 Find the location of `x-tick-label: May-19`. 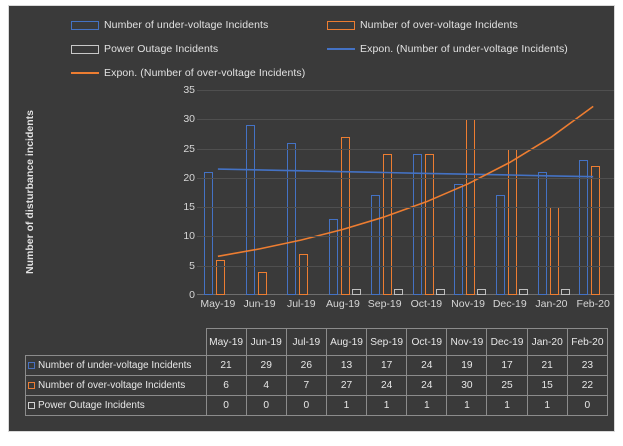

x-tick-label: May-19 is located at coordinates (218, 304).